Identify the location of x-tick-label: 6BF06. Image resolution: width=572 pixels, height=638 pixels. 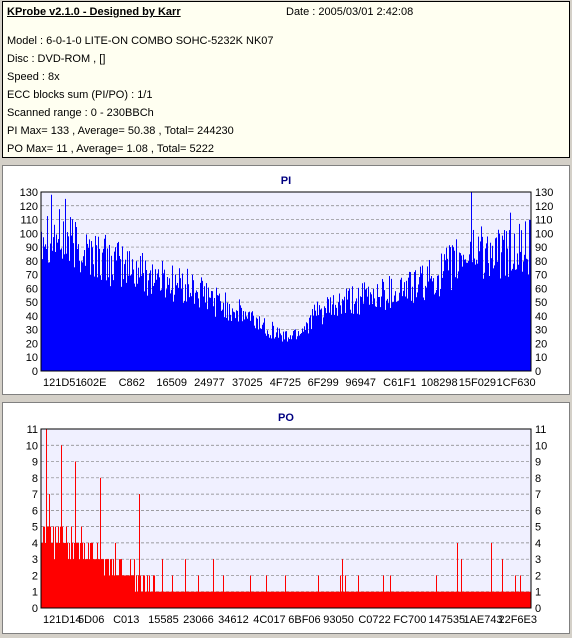
(304, 620).